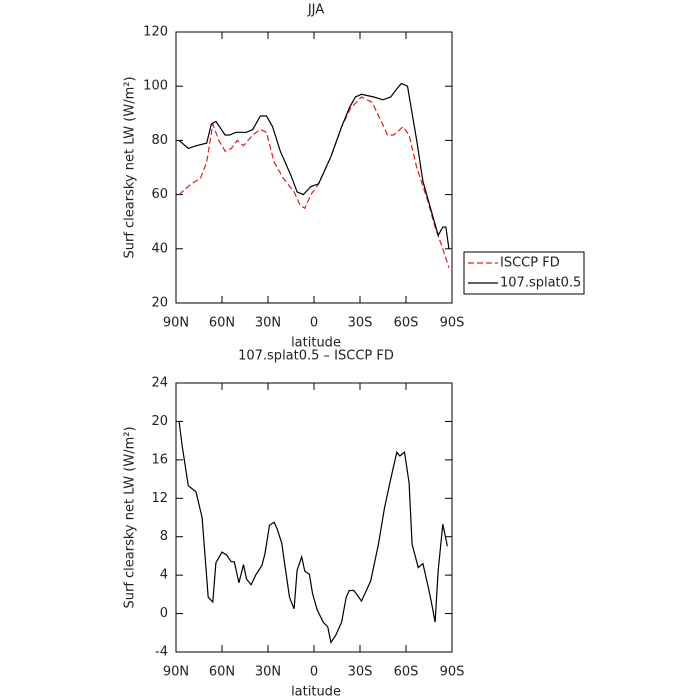  I want to click on y-tick-label: 80, so click(159, 140).